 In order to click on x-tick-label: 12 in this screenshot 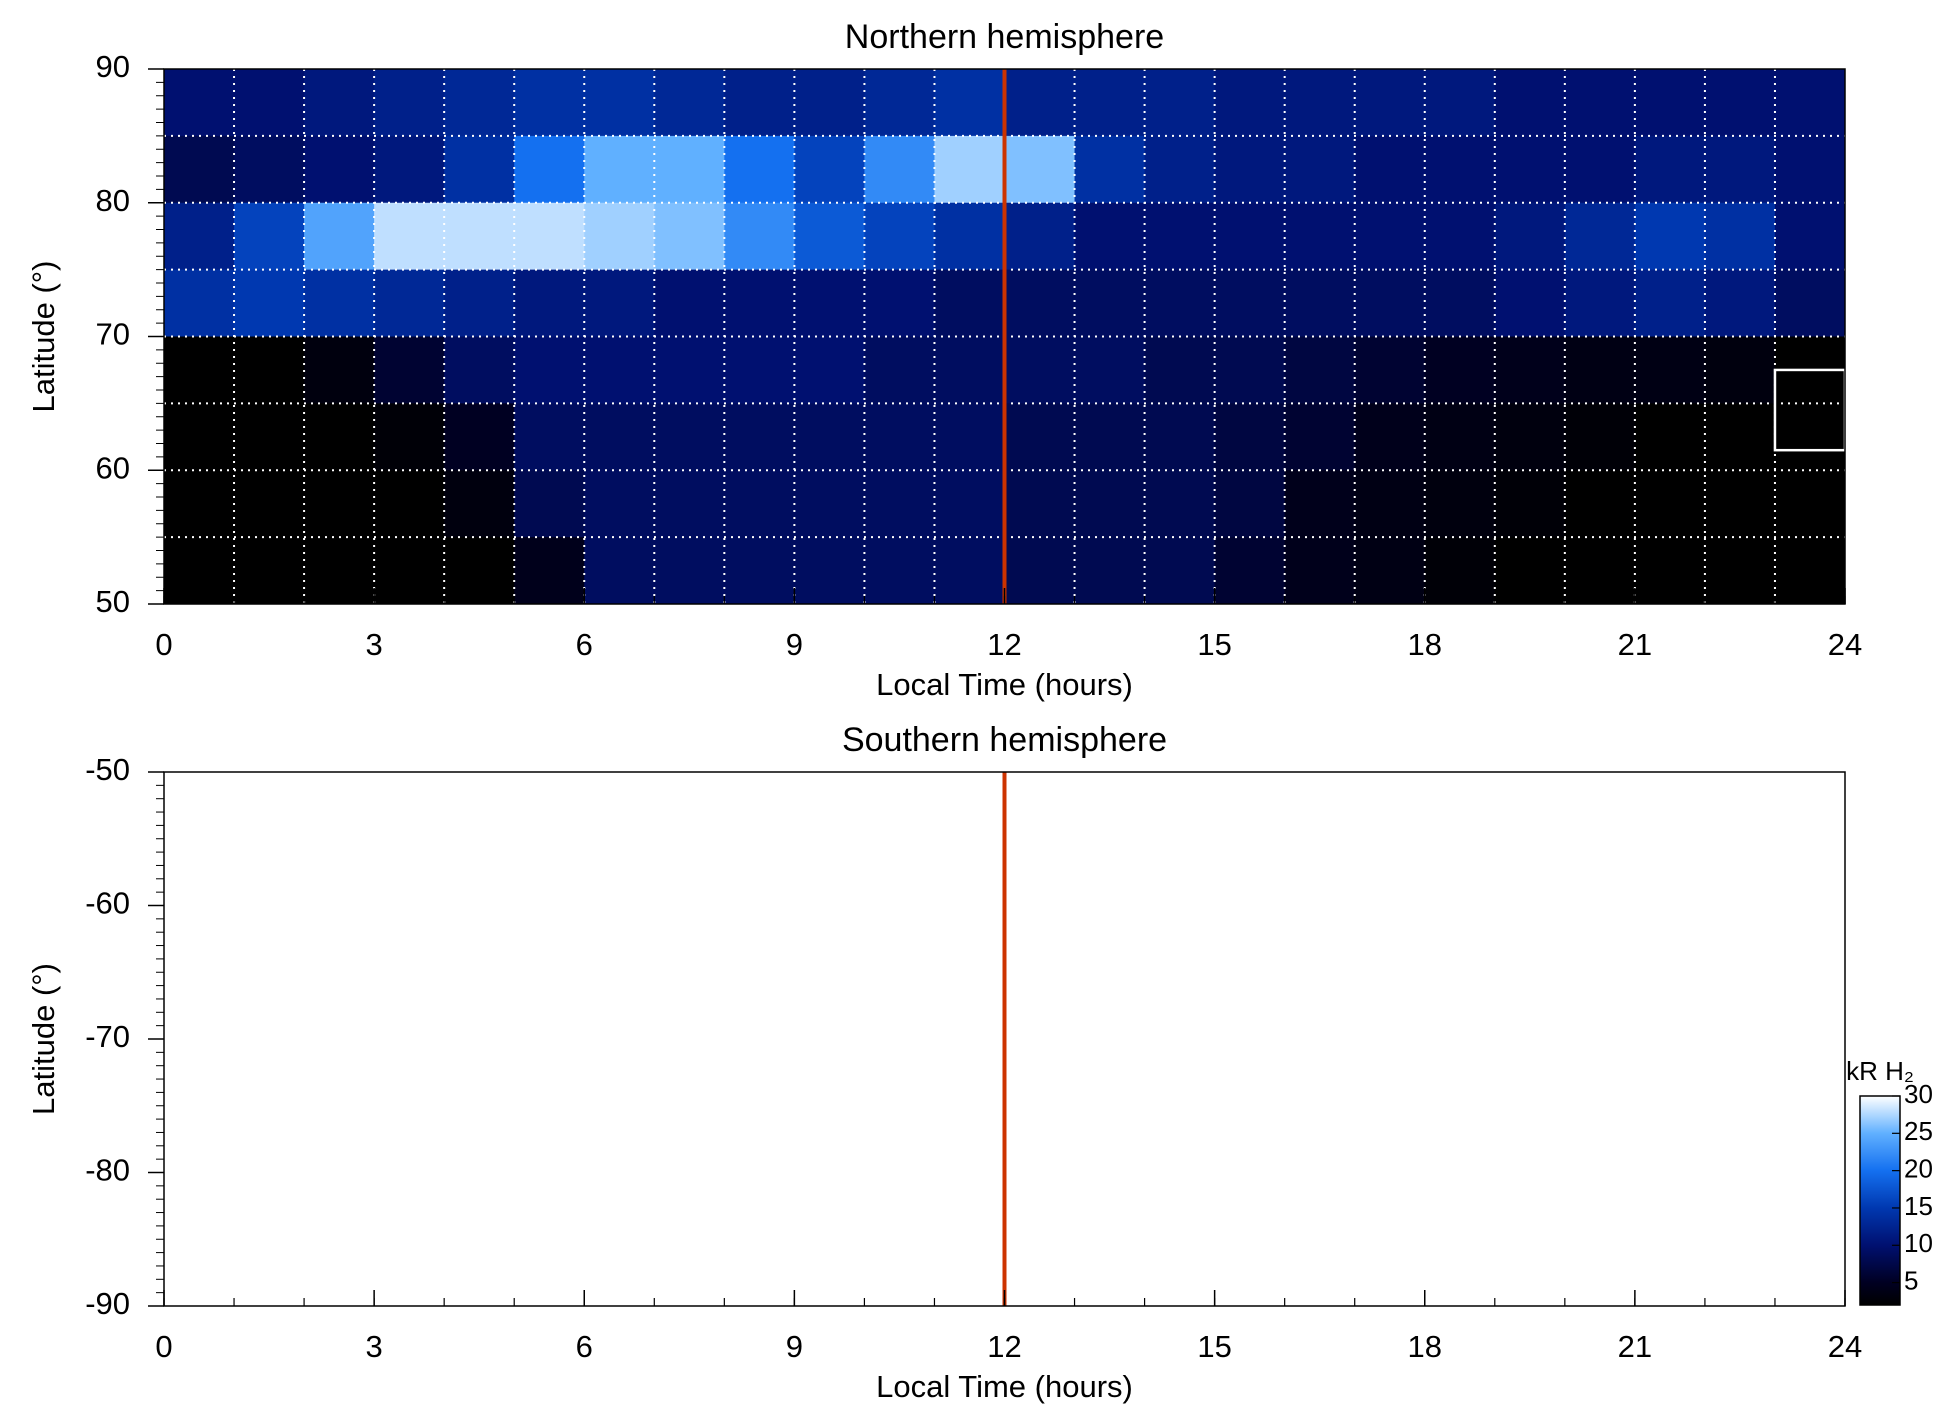, I will do `click(1004, 1346)`.